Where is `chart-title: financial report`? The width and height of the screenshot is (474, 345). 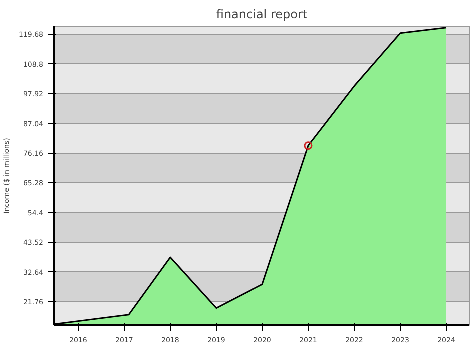 chart-title: financial report is located at coordinates (262, 15).